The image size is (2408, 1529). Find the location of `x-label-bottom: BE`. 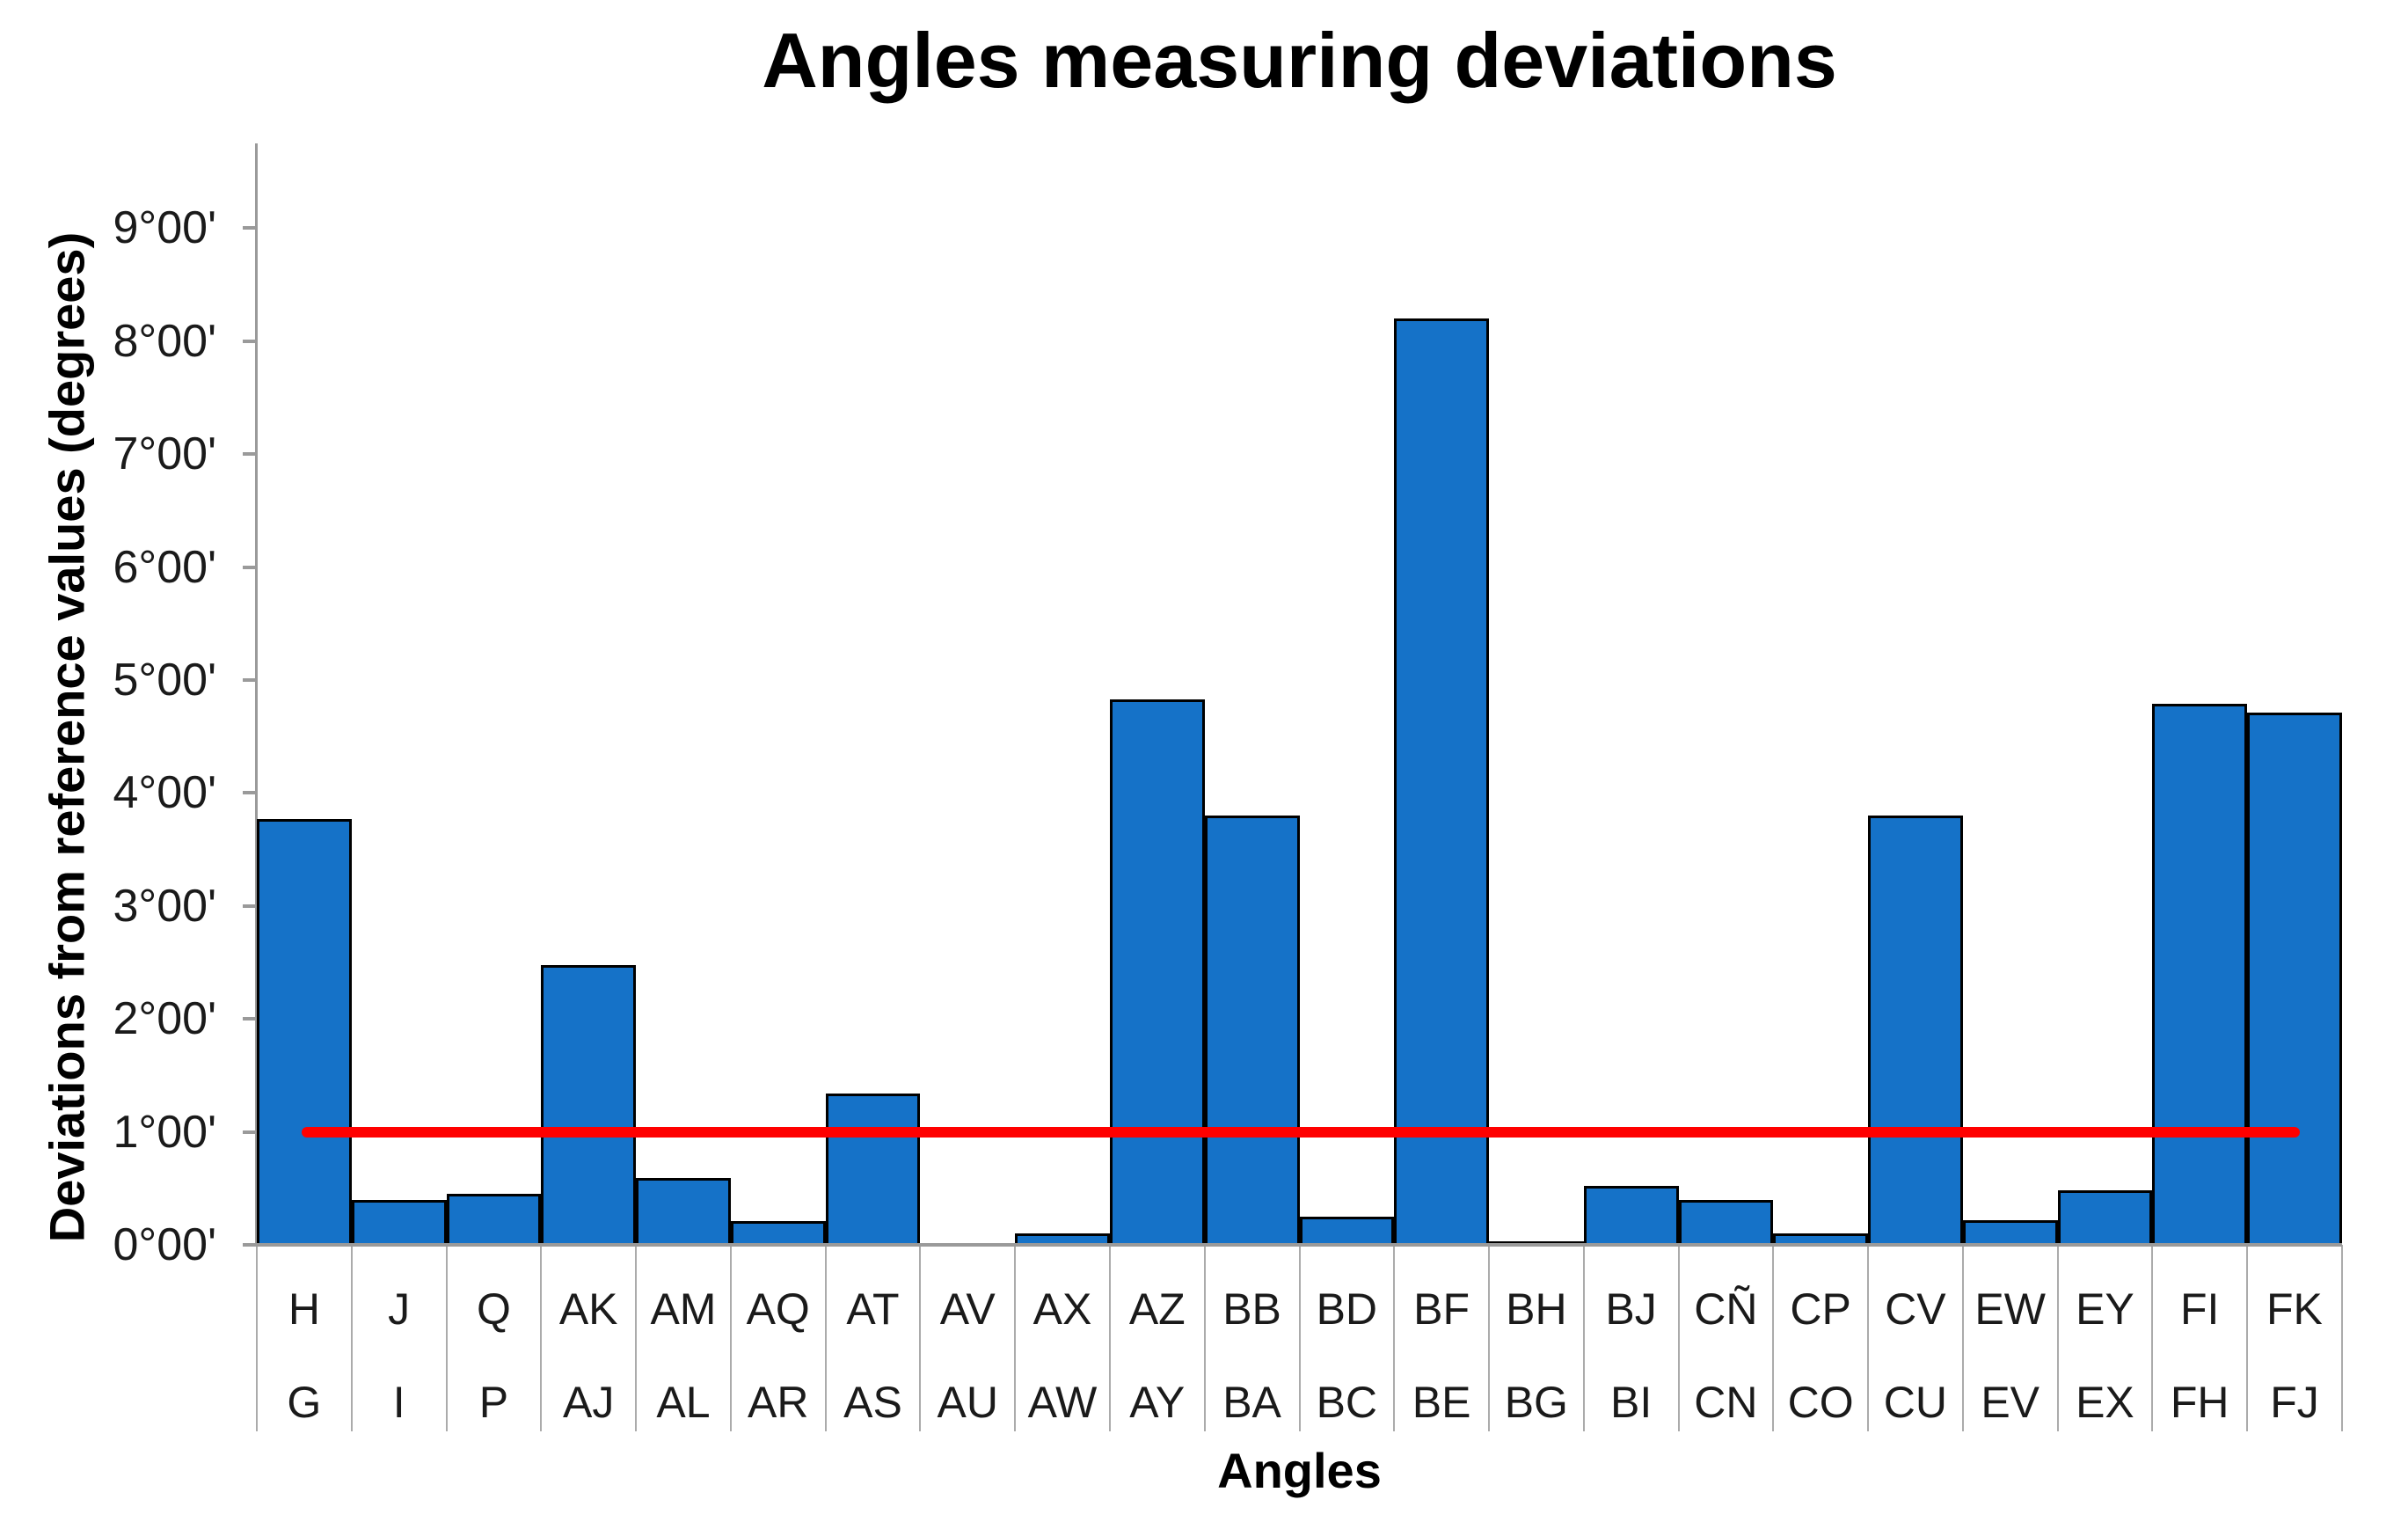

x-label-bottom: BE is located at coordinates (1441, 1402).